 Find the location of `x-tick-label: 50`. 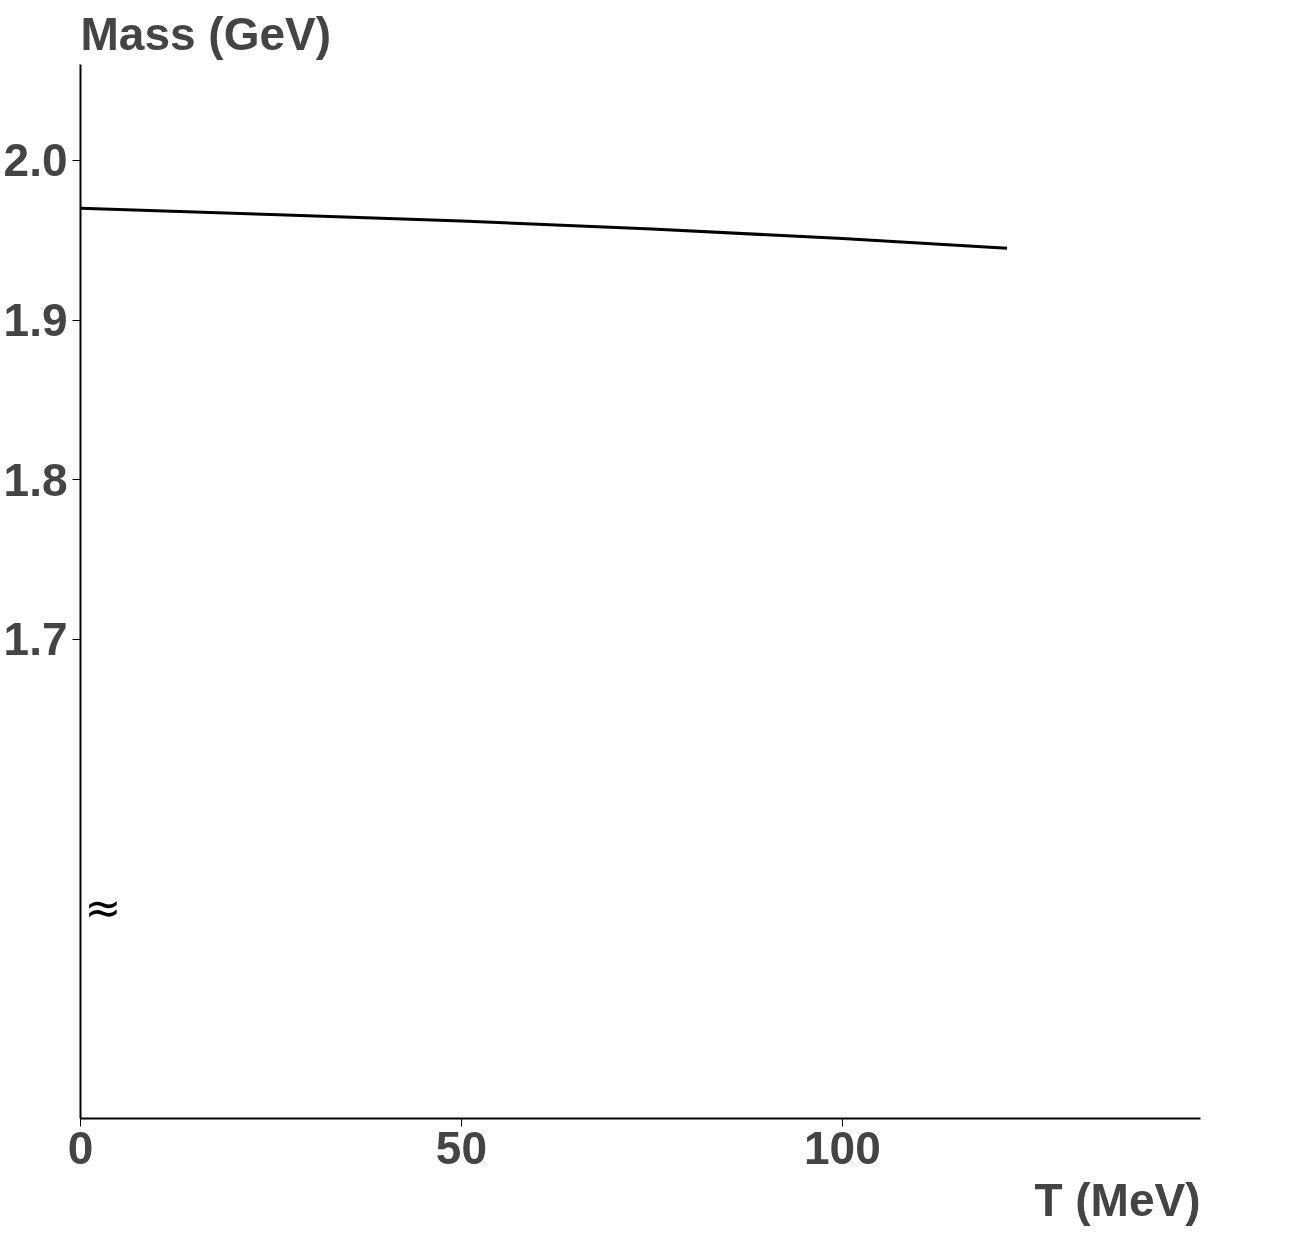

x-tick-label: 50 is located at coordinates (461, 1147).